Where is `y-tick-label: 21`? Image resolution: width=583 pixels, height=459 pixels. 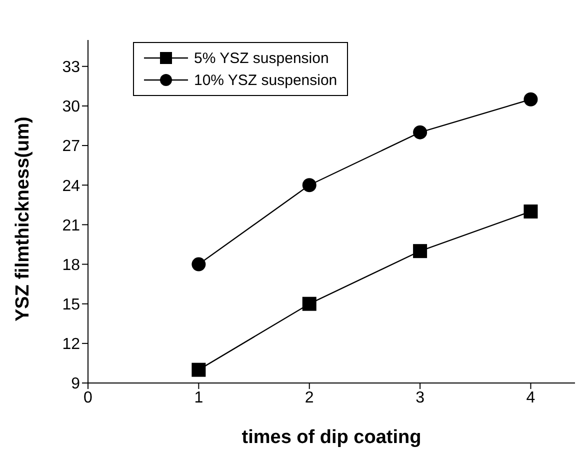 y-tick-label: 21 is located at coordinates (71, 225).